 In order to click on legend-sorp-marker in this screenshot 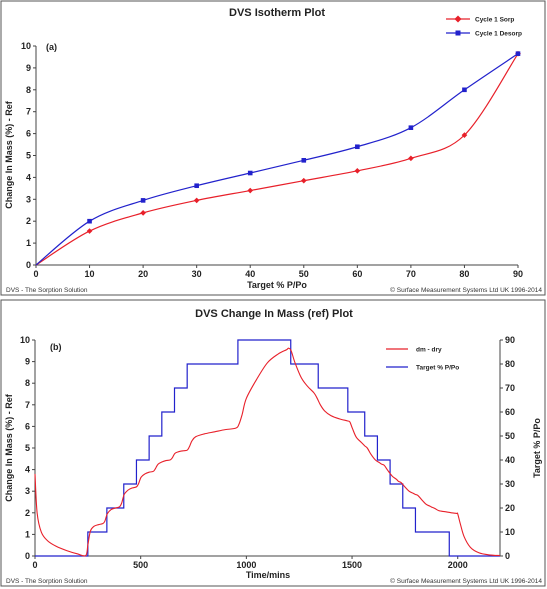, I will do `click(458, 19)`.